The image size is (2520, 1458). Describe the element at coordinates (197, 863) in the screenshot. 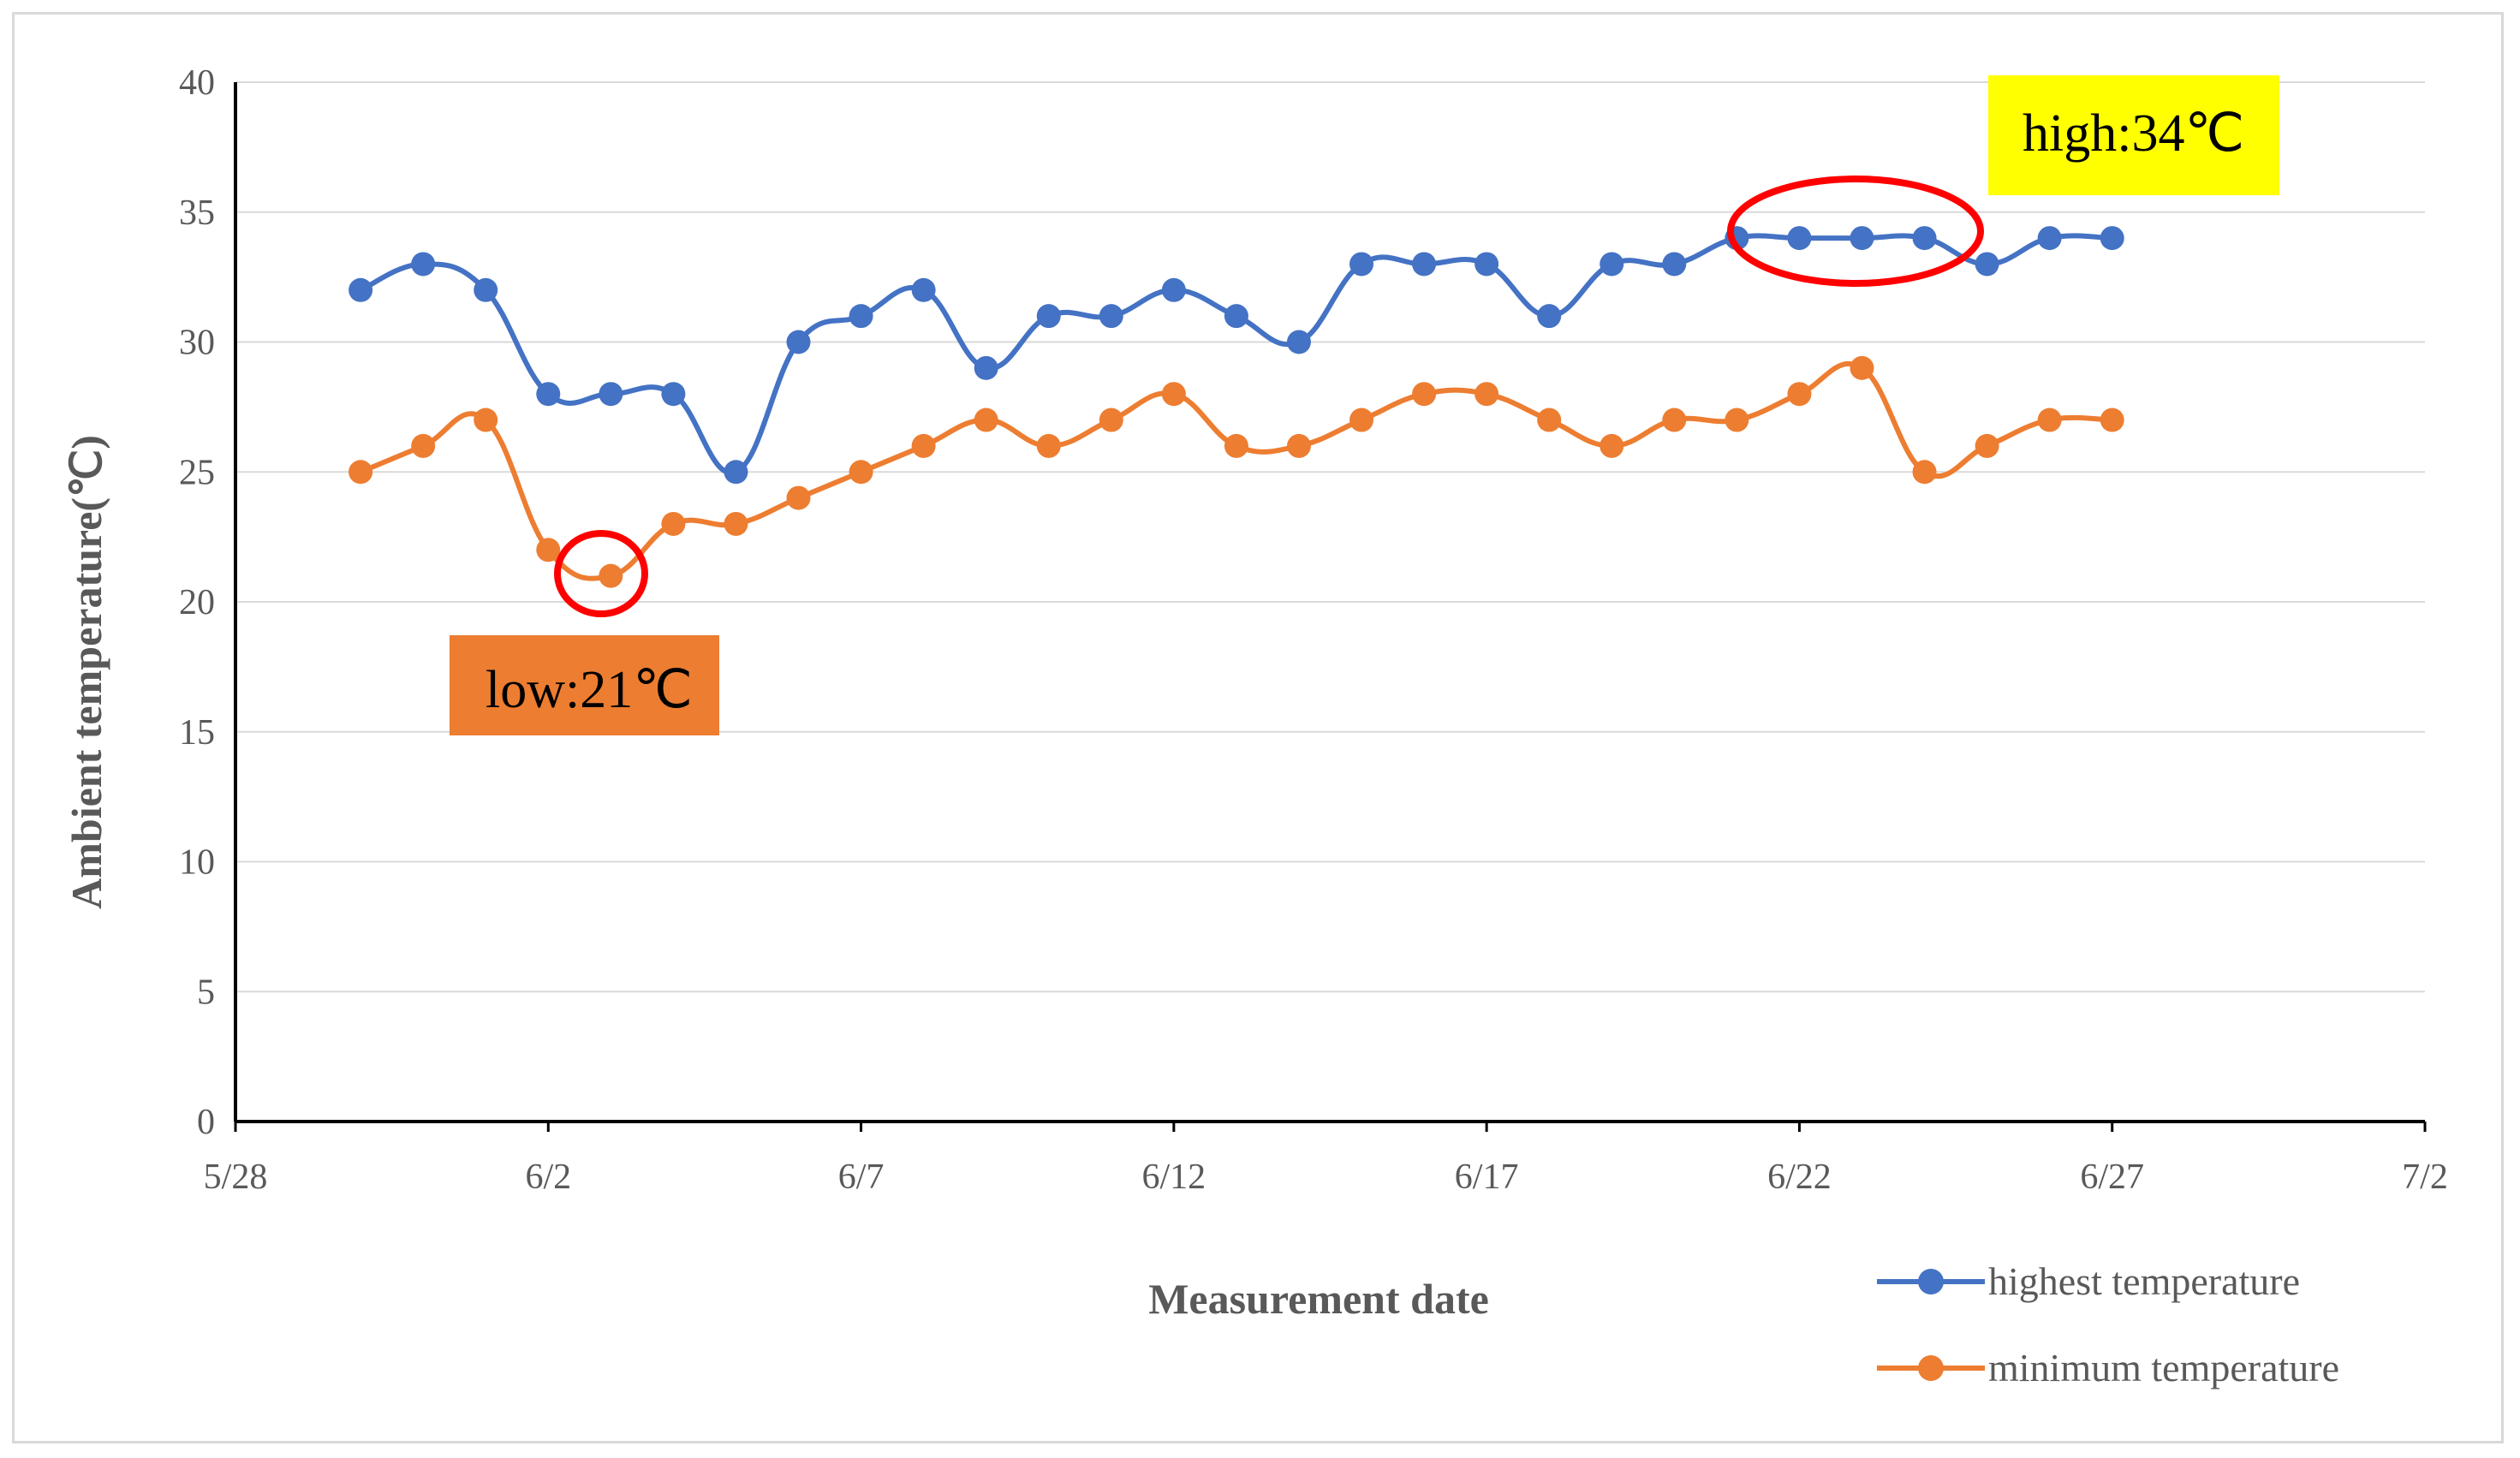

I see `y-tick-label: 10` at that location.